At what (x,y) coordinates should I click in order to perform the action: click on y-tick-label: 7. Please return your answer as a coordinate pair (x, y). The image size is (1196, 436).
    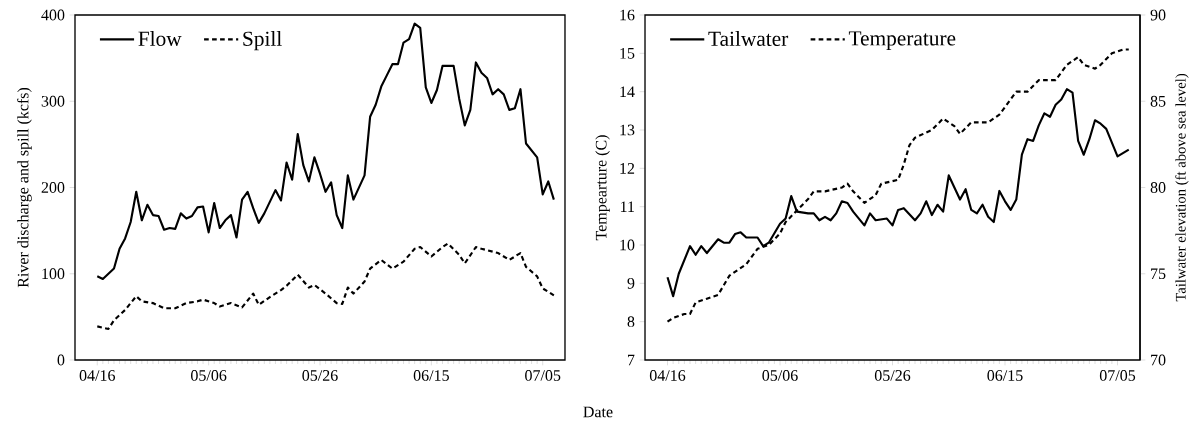
    Looking at the image, I should click on (631, 360).